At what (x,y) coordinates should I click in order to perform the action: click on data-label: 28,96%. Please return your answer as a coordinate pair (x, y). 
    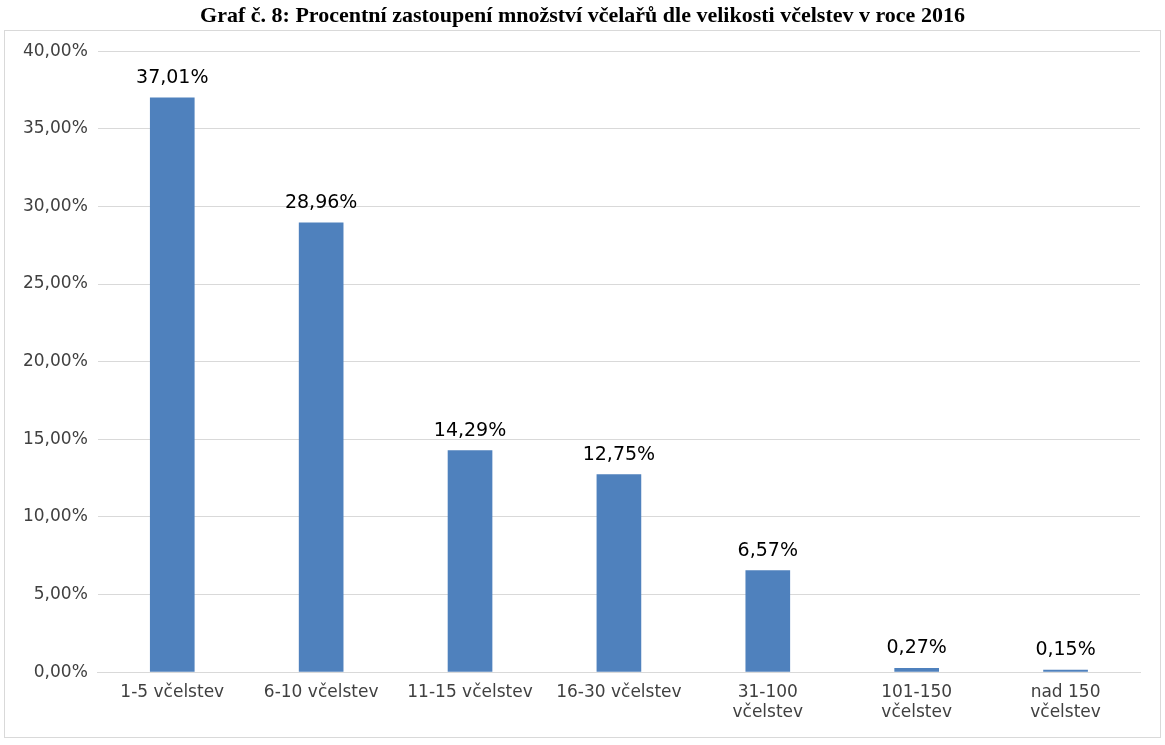
    Looking at the image, I should click on (321, 201).